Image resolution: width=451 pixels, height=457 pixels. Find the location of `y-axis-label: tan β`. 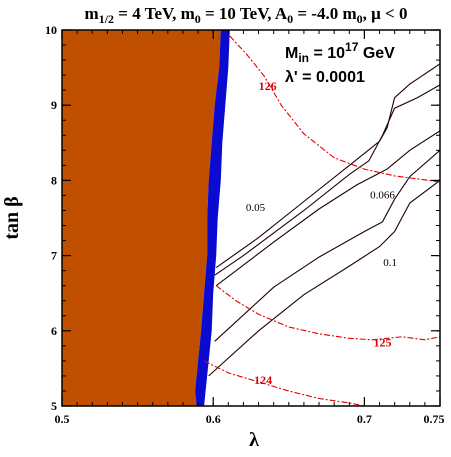

y-axis-label: tan β is located at coordinates (12, 217).